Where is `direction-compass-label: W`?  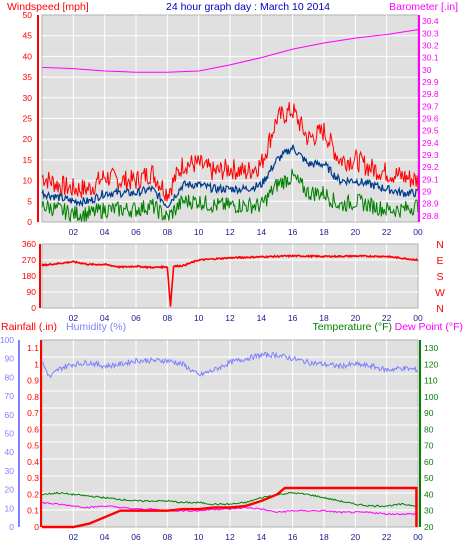
direction-compass-label: W is located at coordinates (440, 293).